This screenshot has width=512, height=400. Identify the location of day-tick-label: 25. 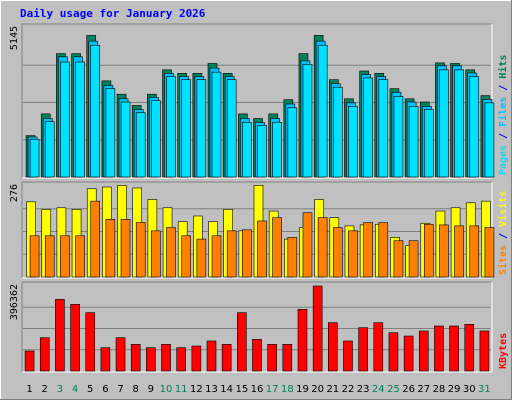
(393, 389).